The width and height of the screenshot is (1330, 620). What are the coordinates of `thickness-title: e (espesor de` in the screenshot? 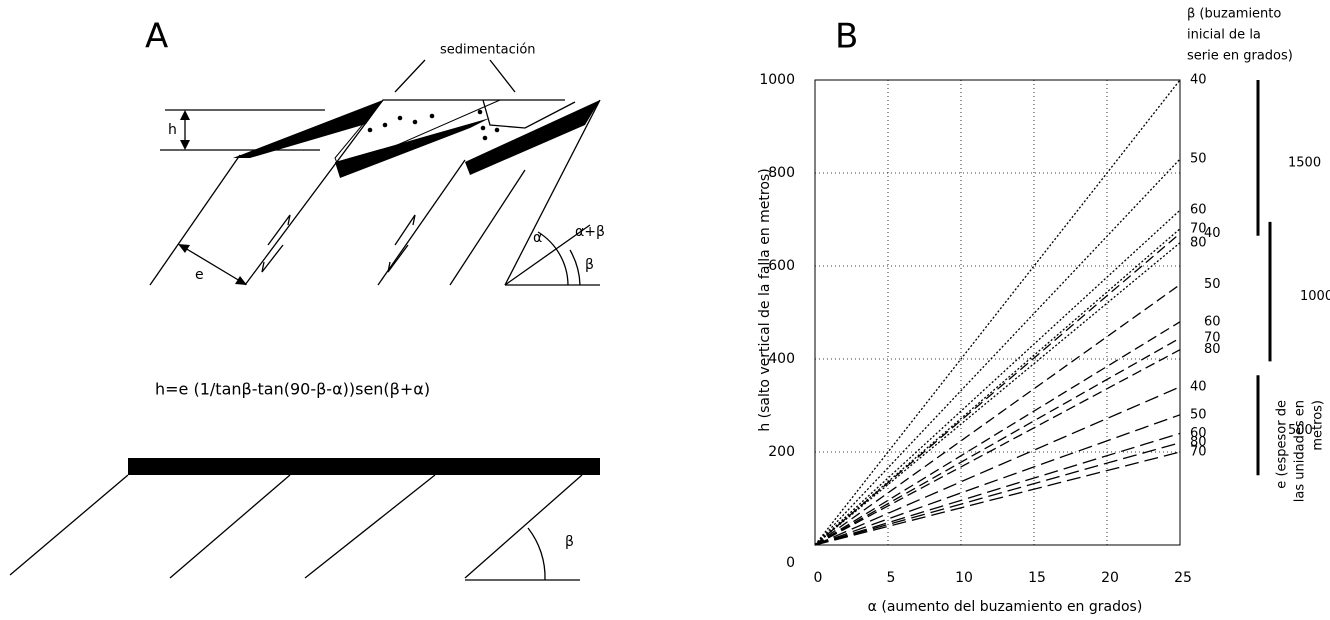 It's located at (1282, 444).